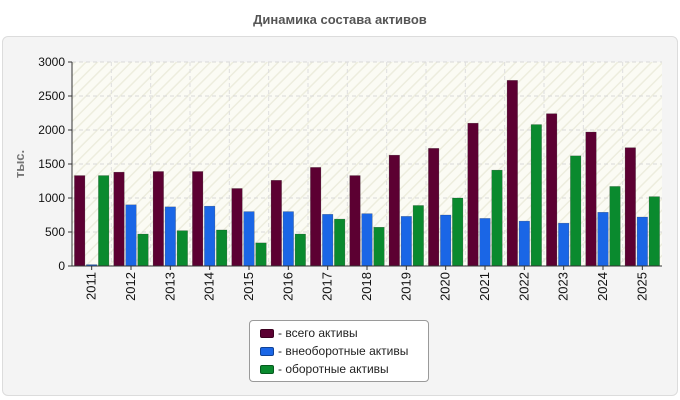  What do you see at coordinates (130, 286) in the screenshot?
I see `x-tick-label: 2012` at bounding box center [130, 286].